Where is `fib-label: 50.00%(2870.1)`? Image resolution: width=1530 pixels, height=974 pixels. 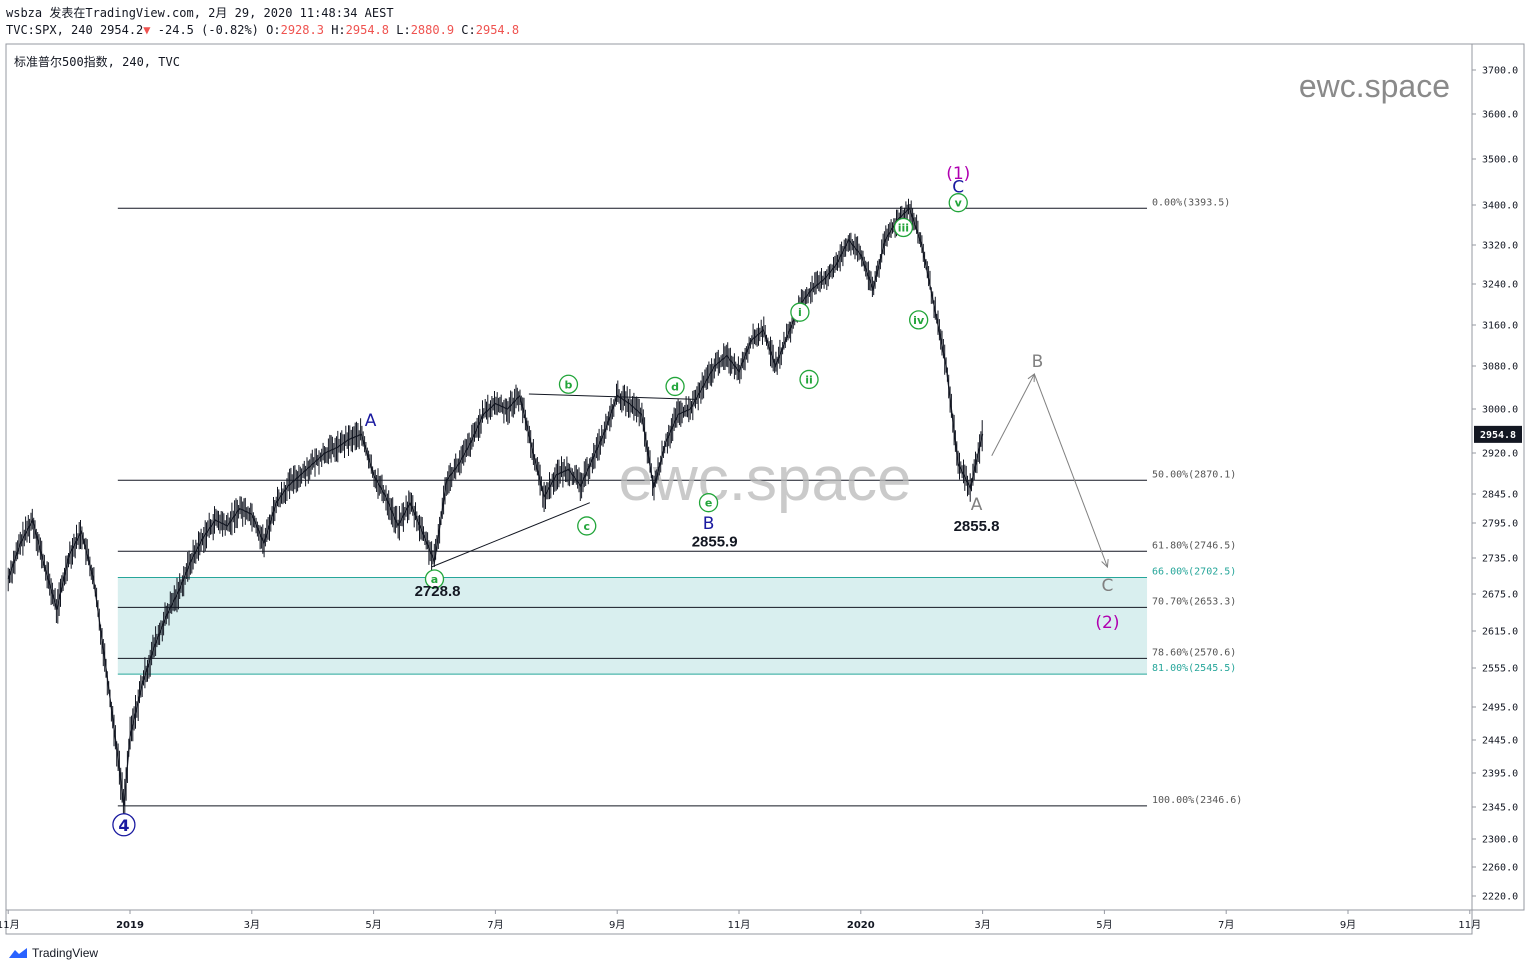 fib-label: 50.00%(2870.1) is located at coordinates (1194, 474).